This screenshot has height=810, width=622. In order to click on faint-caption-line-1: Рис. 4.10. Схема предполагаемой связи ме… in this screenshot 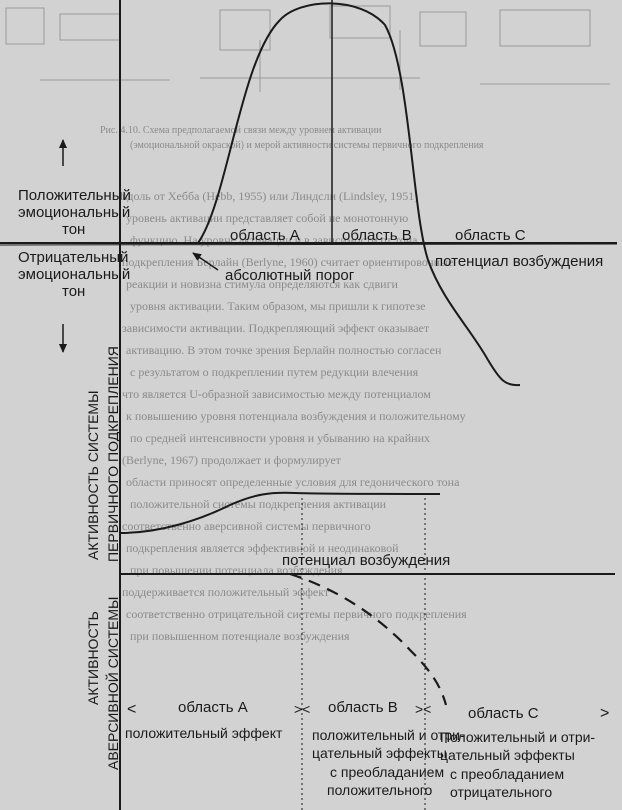, I will do `click(241, 130)`.